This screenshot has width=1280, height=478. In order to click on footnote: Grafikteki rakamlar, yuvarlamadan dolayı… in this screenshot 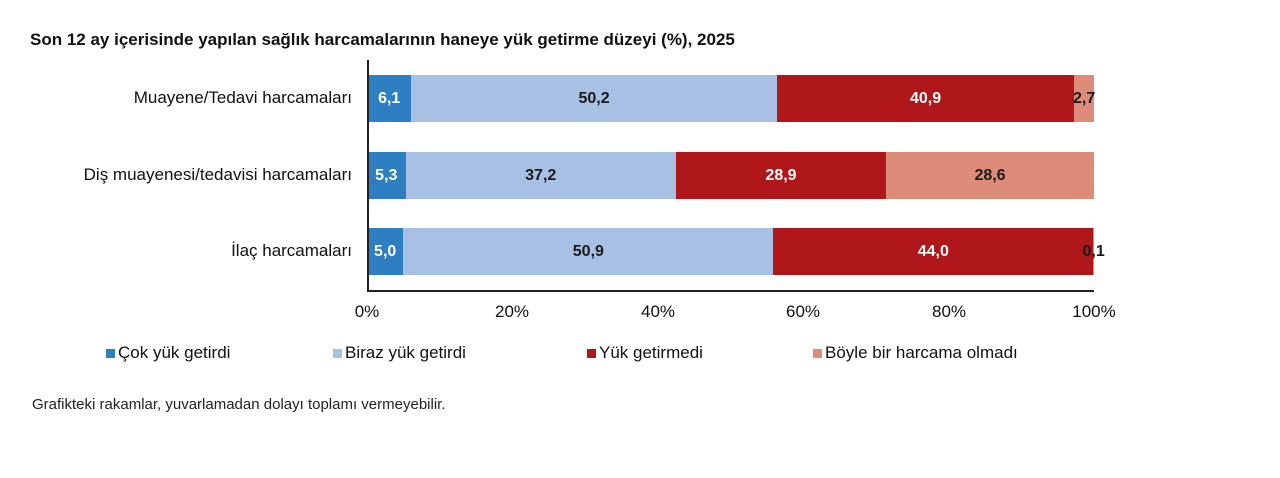, I will do `click(239, 404)`.